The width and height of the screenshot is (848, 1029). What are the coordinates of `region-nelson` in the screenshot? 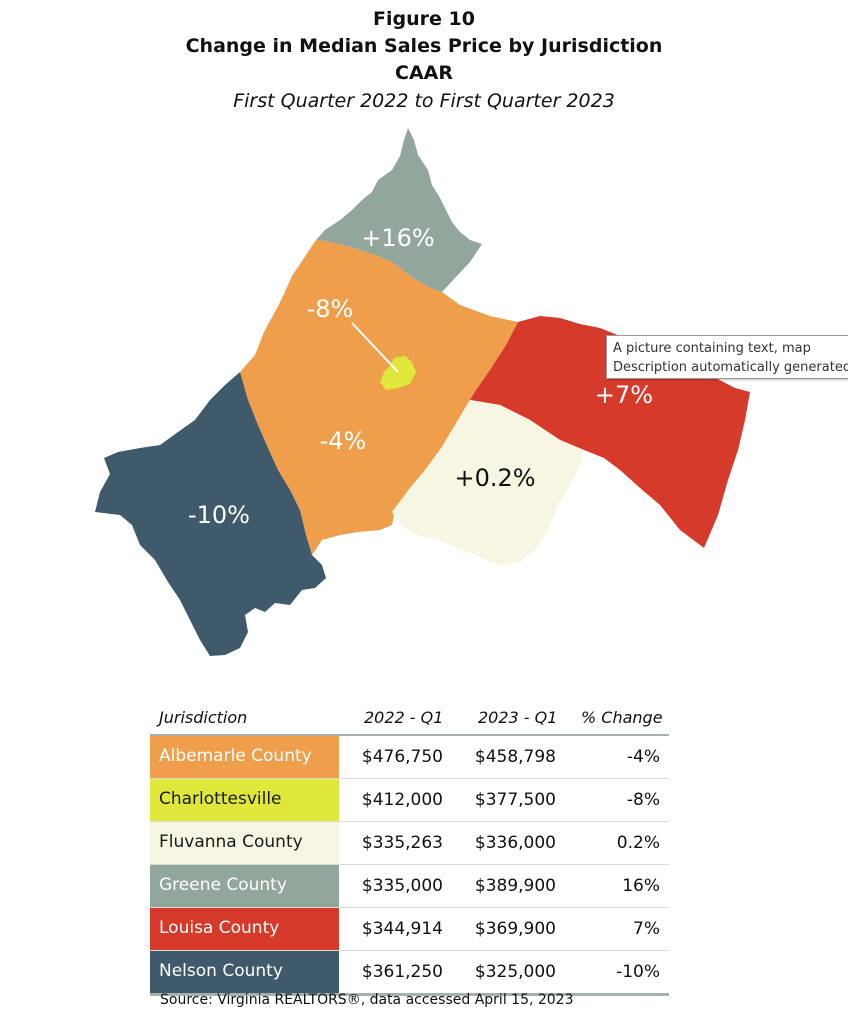 It's located at (210, 514).